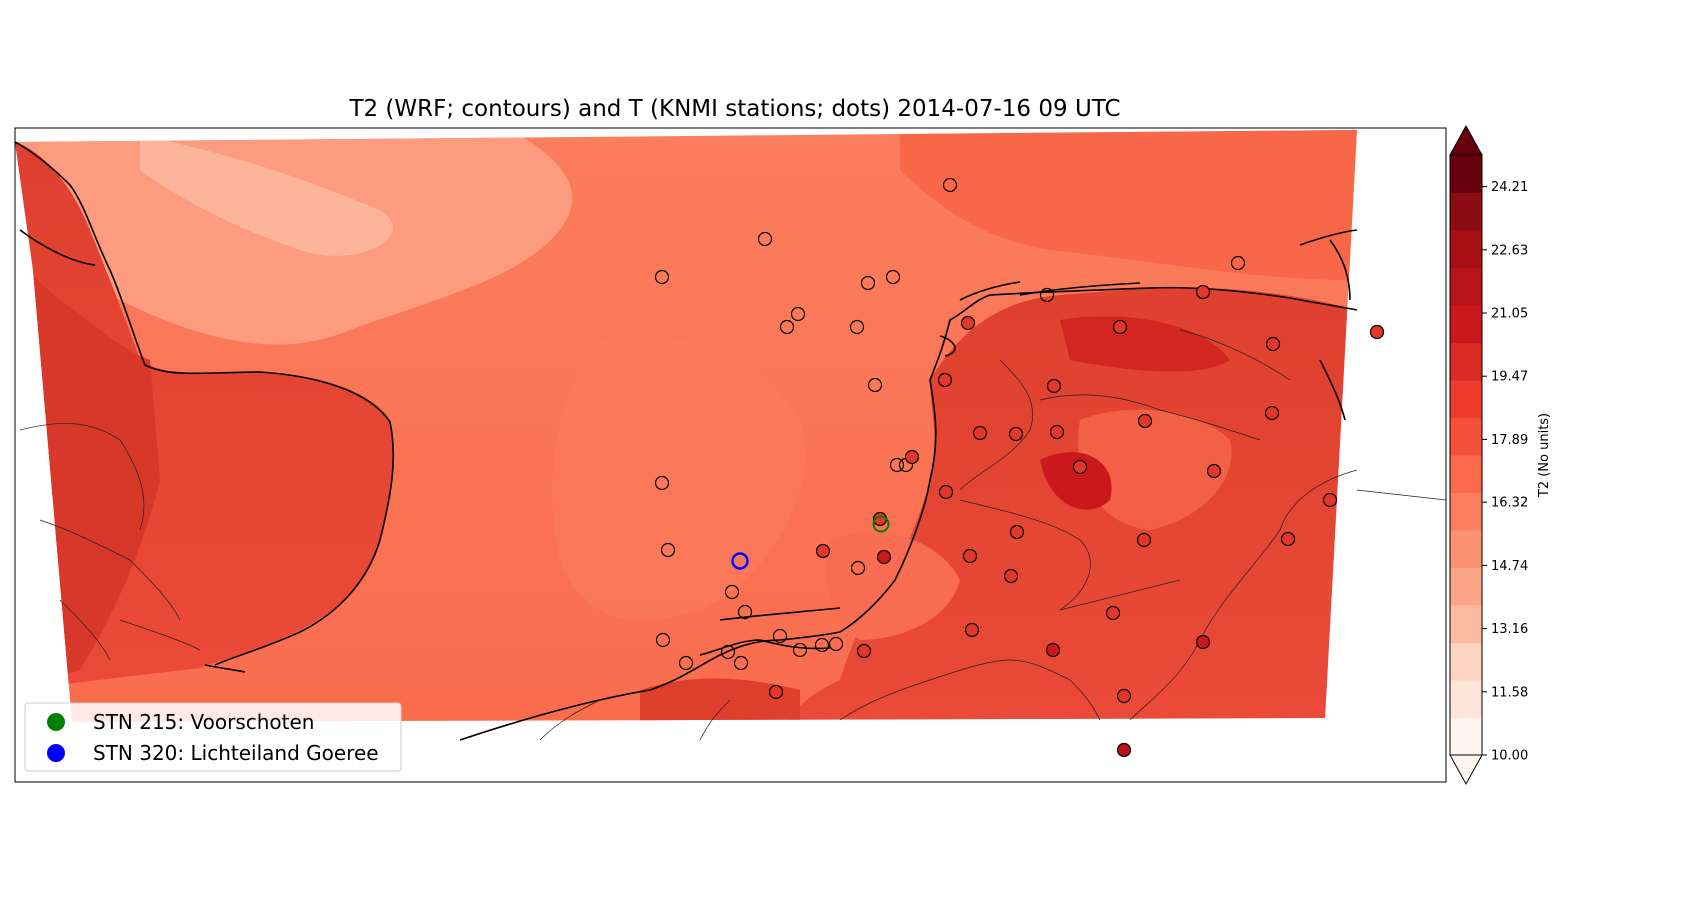 This screenshot has height=900, width=1700. What do you see at coordinates (1509, 566) in the screenshot?
I see `colorbar-tick-label: 14.74` at bounding box center [1509, 566].